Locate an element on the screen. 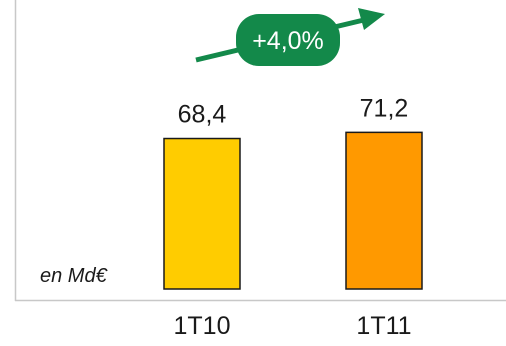 This screenshot has height=346, width=506. growth-badge-text: +4,0% is located at coordinates (288, 41).